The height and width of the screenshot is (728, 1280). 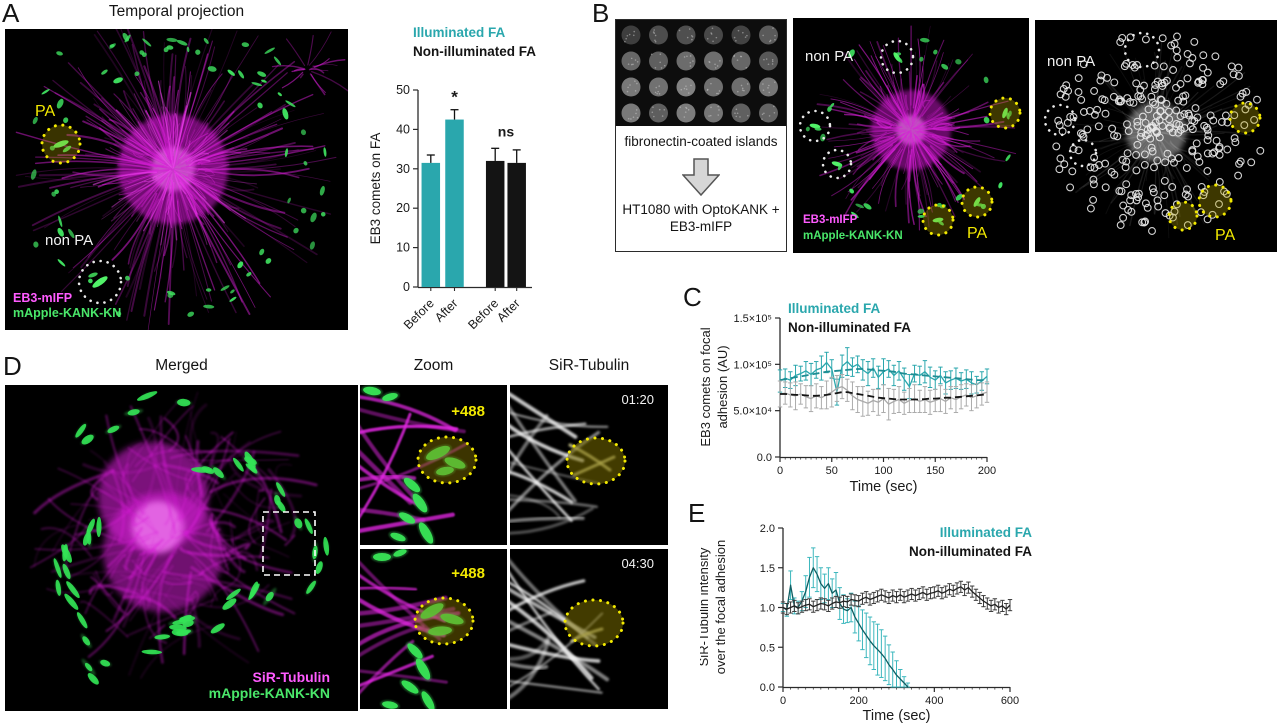 I want to click on panel-d-sir-tubulin-image-top: 01:20, so click(x=589, y=465).